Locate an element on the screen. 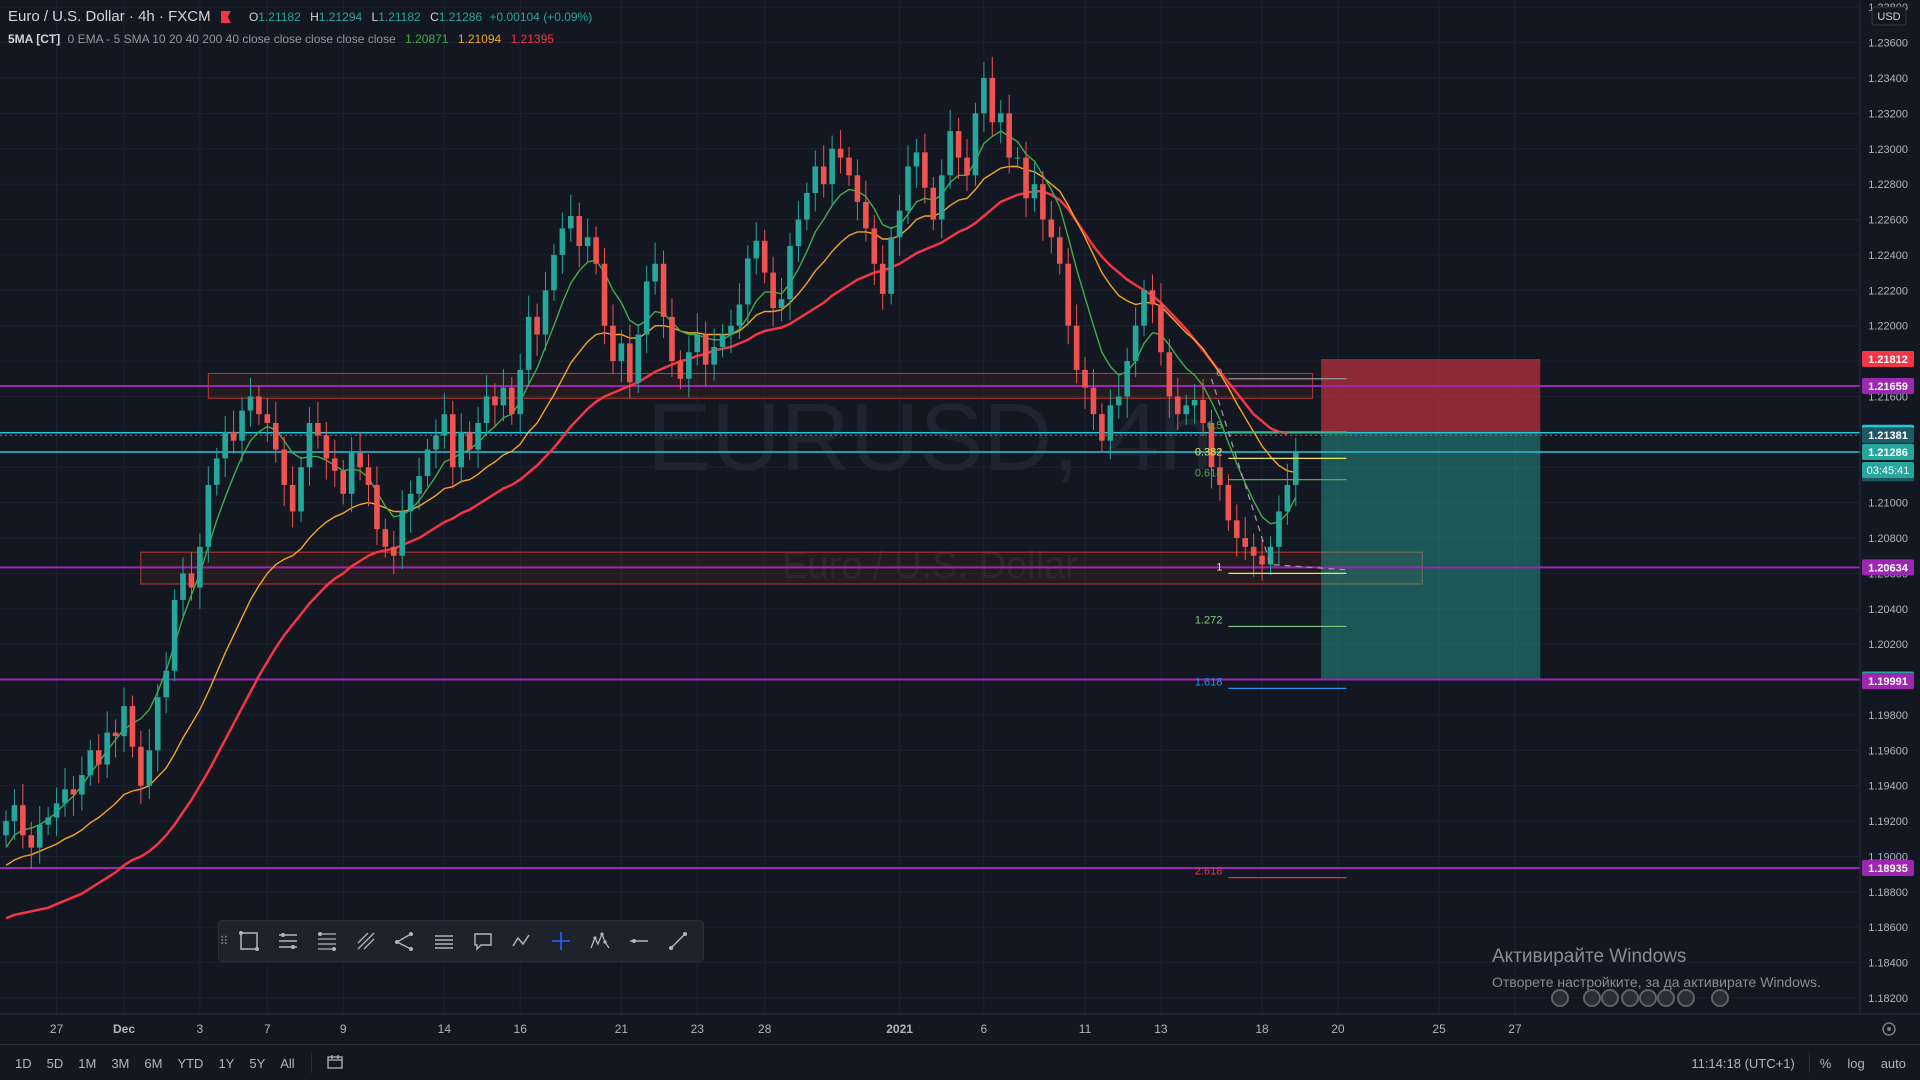  rectangle-icon is located at coordinates (248, 941).